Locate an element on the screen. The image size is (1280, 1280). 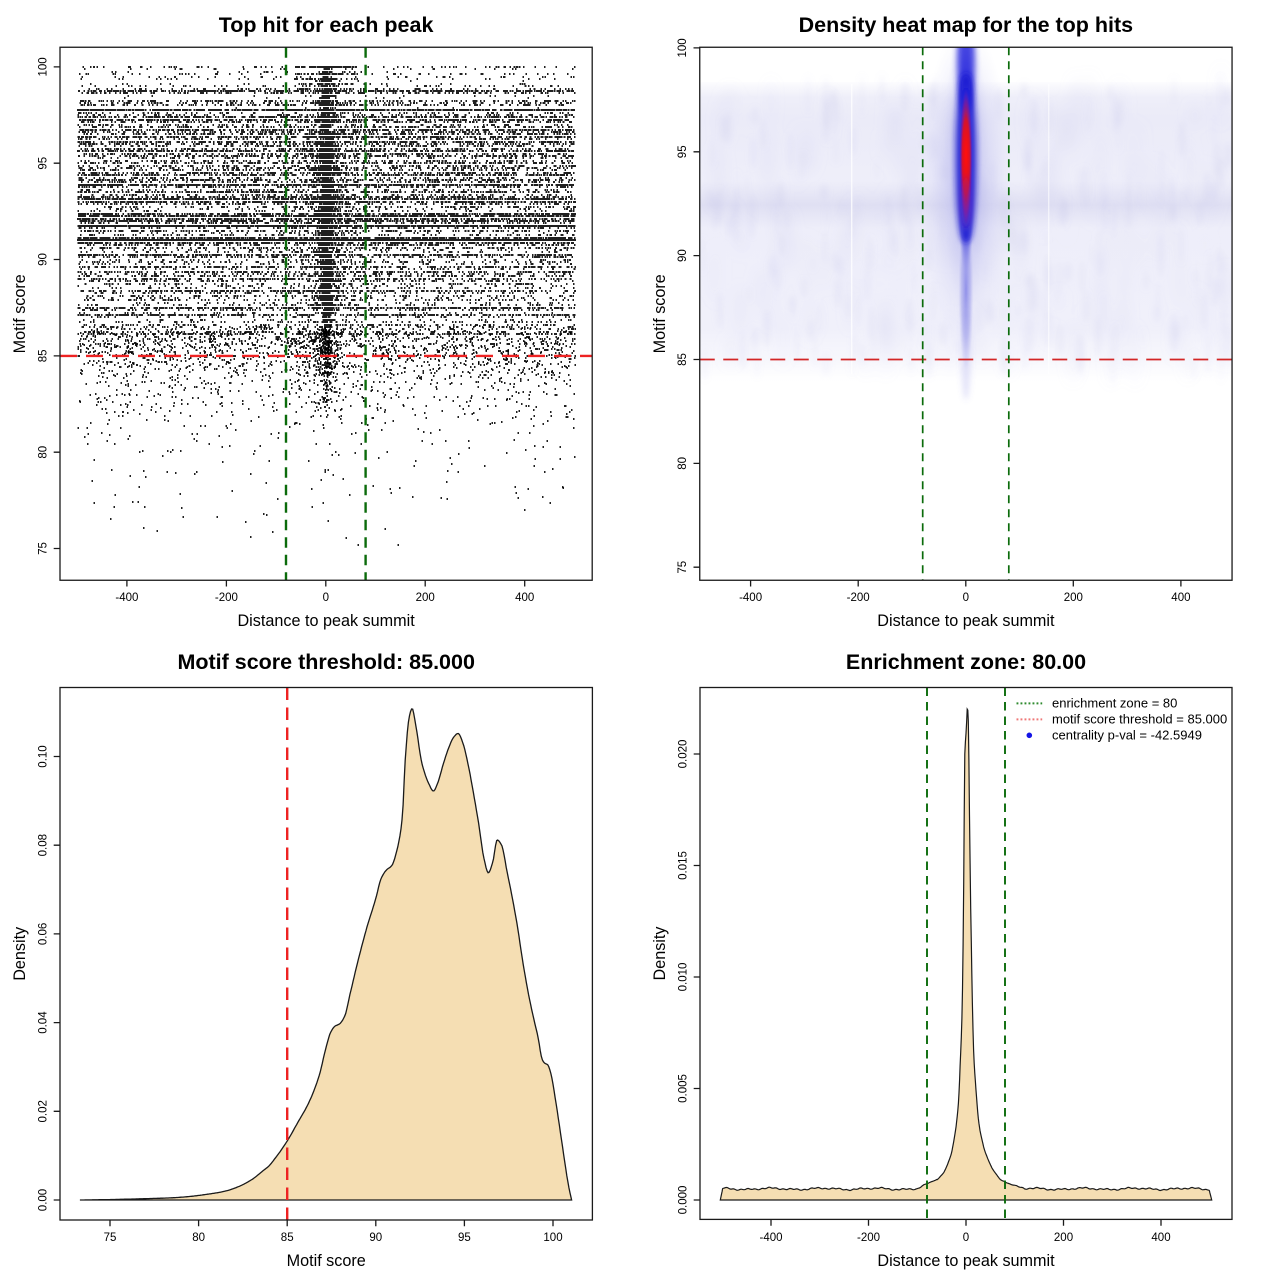
svg-text: 0.000 is located at coordinates (684, 1200).